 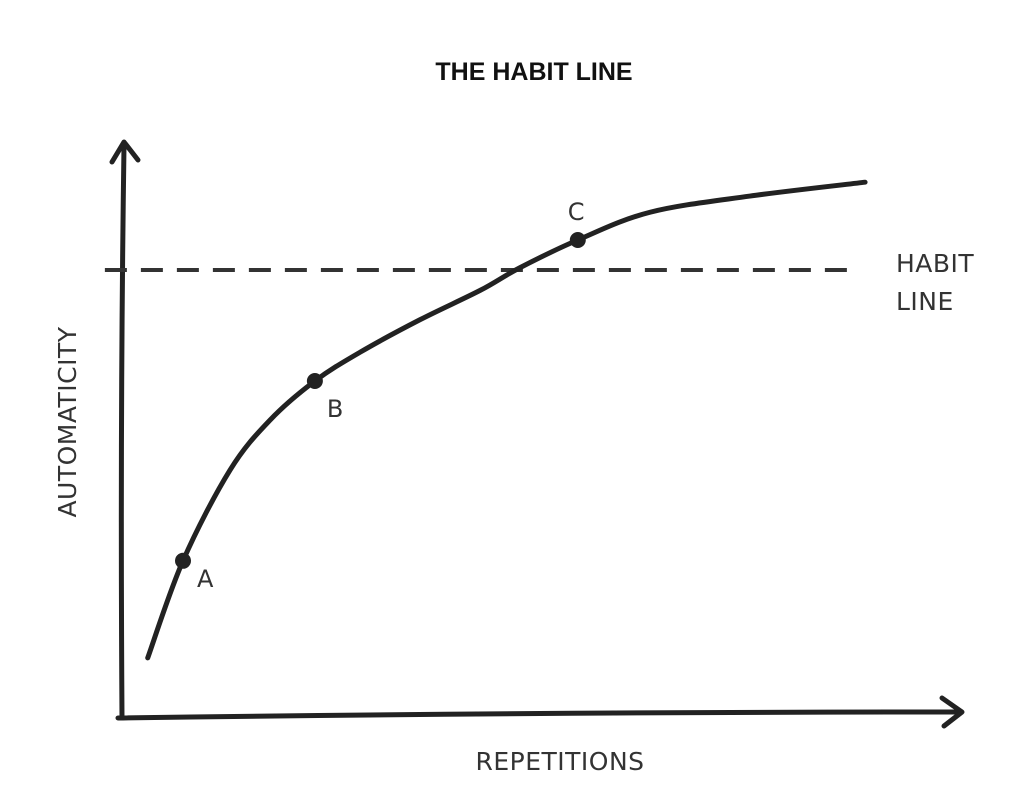 I want to click on x-axis, so click(x=540, y=712).